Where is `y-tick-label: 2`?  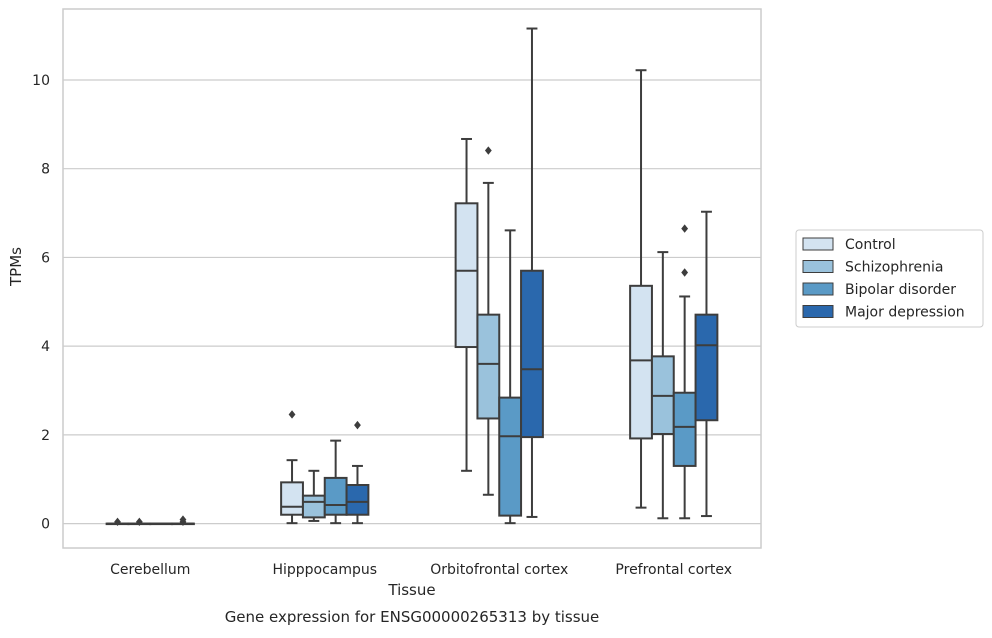
y-tick-label: 2 is located at coordinates (45, 436).